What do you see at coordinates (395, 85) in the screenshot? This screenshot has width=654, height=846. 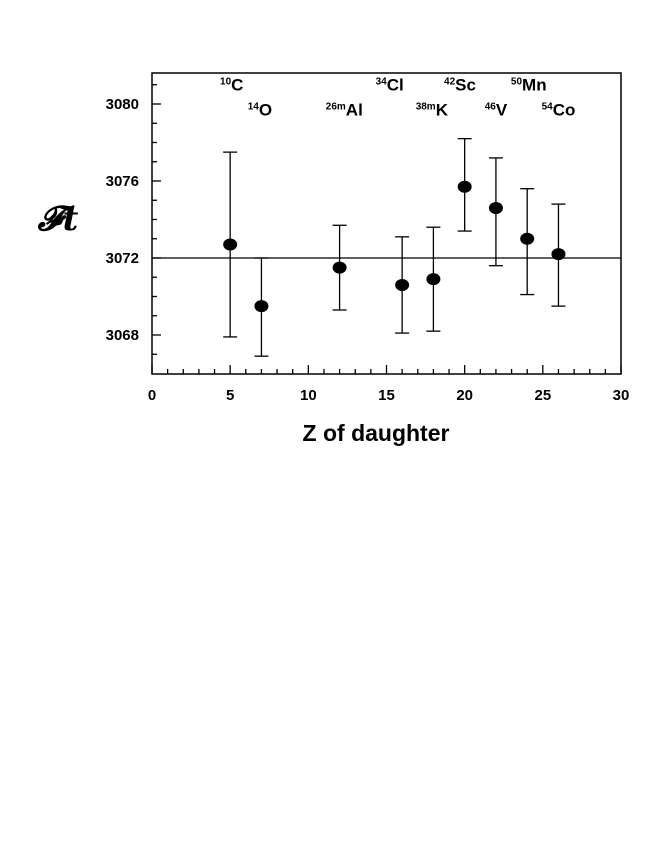 I see `isotope-symbol: Cl` at bounding box center [395, 85].